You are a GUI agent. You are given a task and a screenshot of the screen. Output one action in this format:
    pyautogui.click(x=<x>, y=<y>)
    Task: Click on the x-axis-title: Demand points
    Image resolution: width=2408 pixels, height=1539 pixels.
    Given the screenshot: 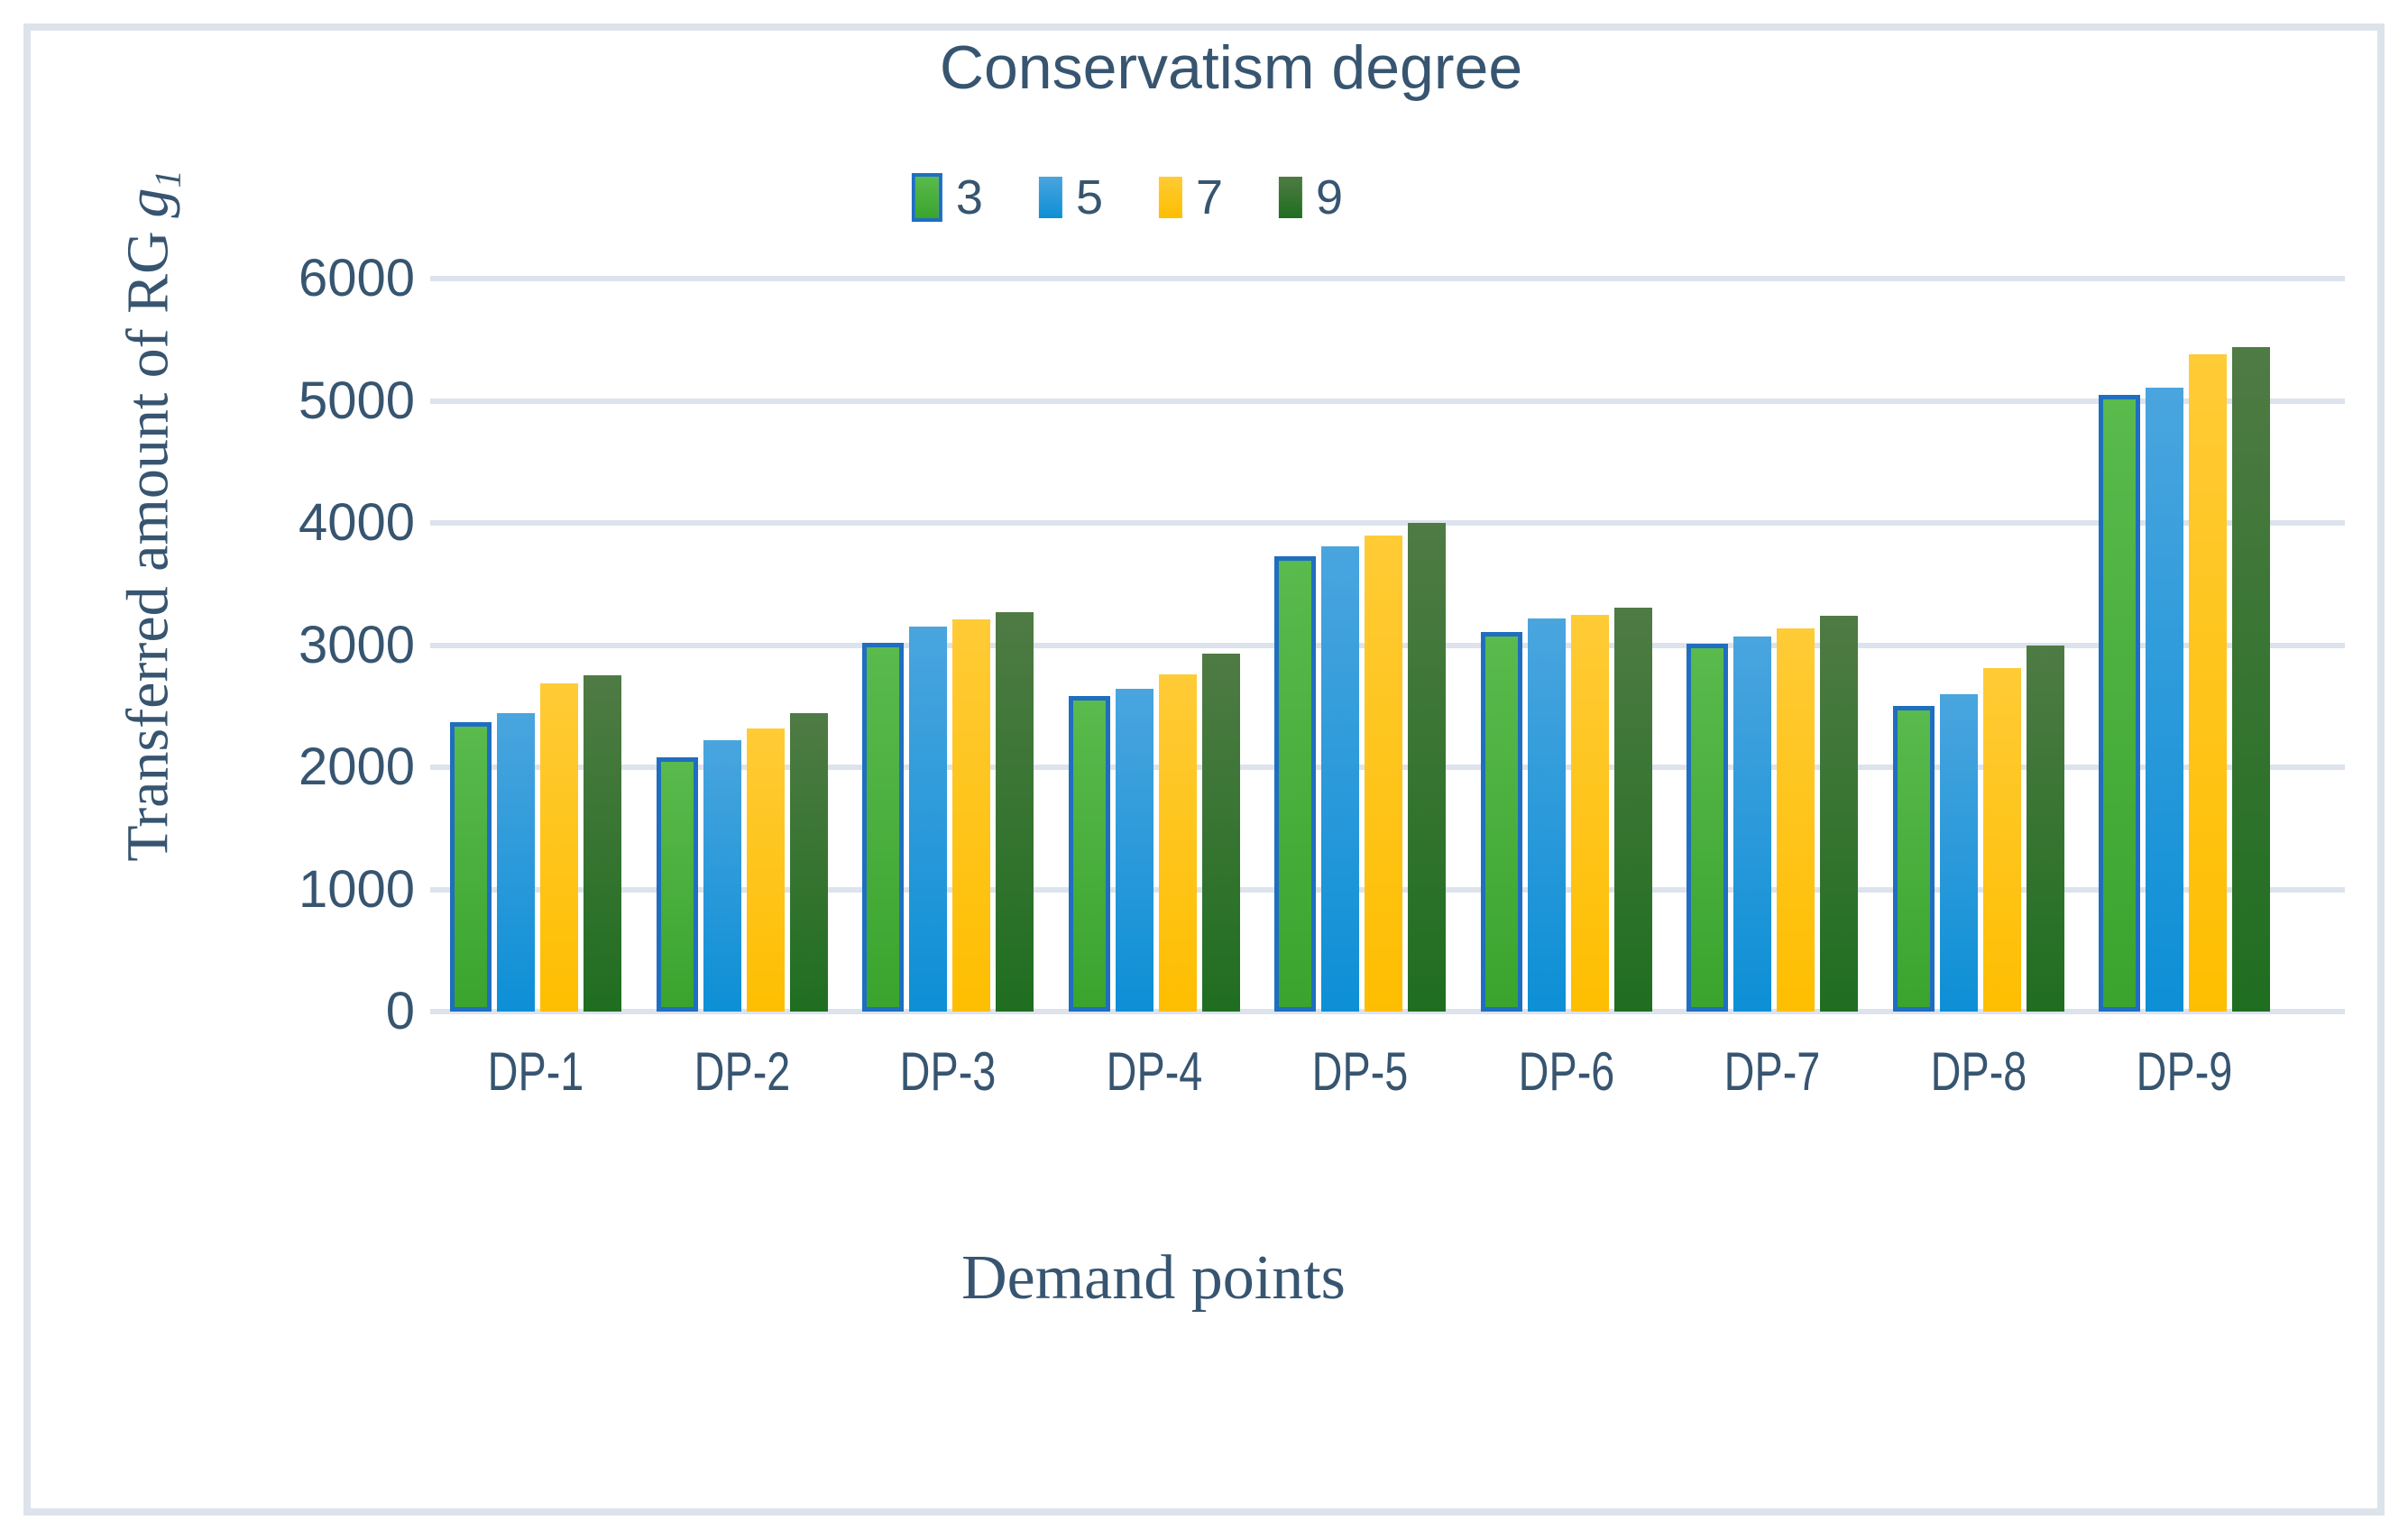 What is the action you would take?
    pyautogui.click(x=1153, y=1278)
    